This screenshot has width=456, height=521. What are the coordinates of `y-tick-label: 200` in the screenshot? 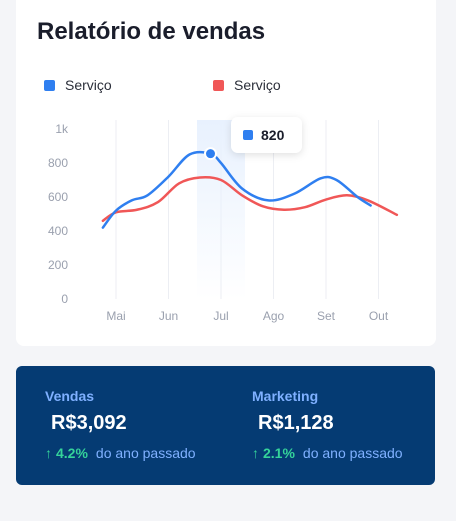 It's located at (58, 265).